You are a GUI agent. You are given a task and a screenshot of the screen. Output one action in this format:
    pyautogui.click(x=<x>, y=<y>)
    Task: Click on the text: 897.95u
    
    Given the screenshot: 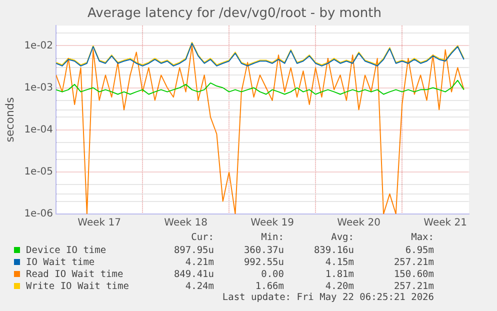 What is the action you would take?
    pyautogui.click(x=193, y=250)
    